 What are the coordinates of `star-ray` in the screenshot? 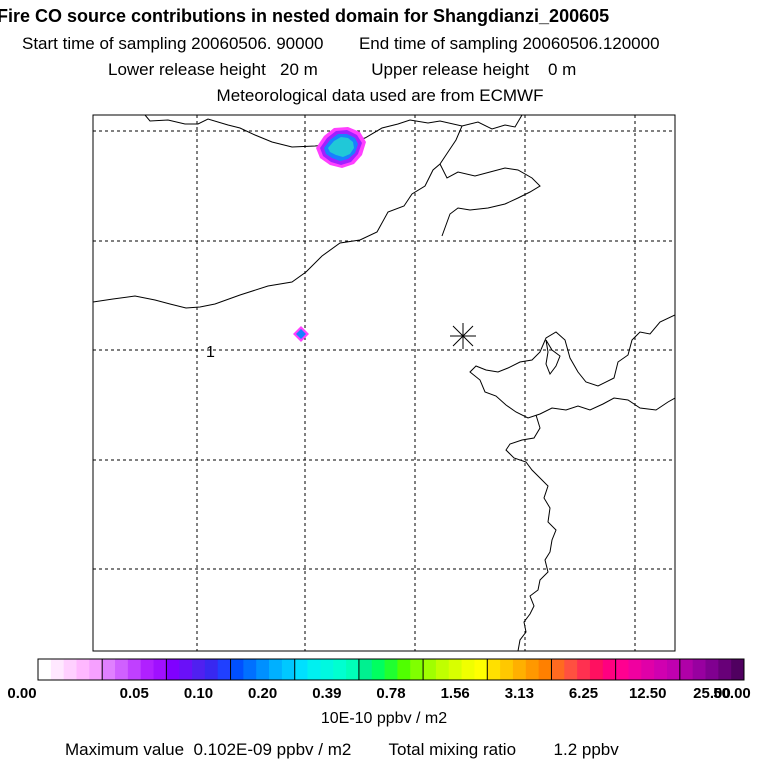 It's located at (463, 336).